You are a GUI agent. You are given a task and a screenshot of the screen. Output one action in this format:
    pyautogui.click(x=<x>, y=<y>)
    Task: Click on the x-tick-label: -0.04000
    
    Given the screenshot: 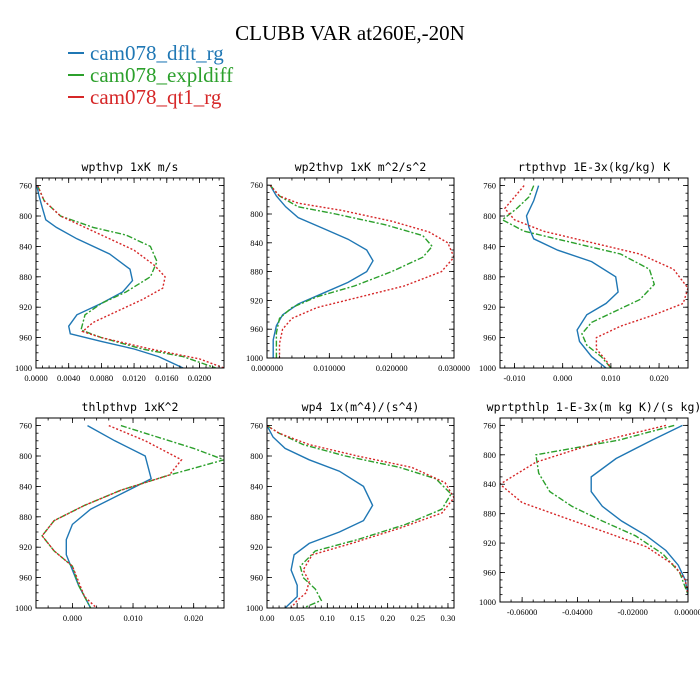 What is the action you would take?
    pyautogui.click(x=577, y=612)
    